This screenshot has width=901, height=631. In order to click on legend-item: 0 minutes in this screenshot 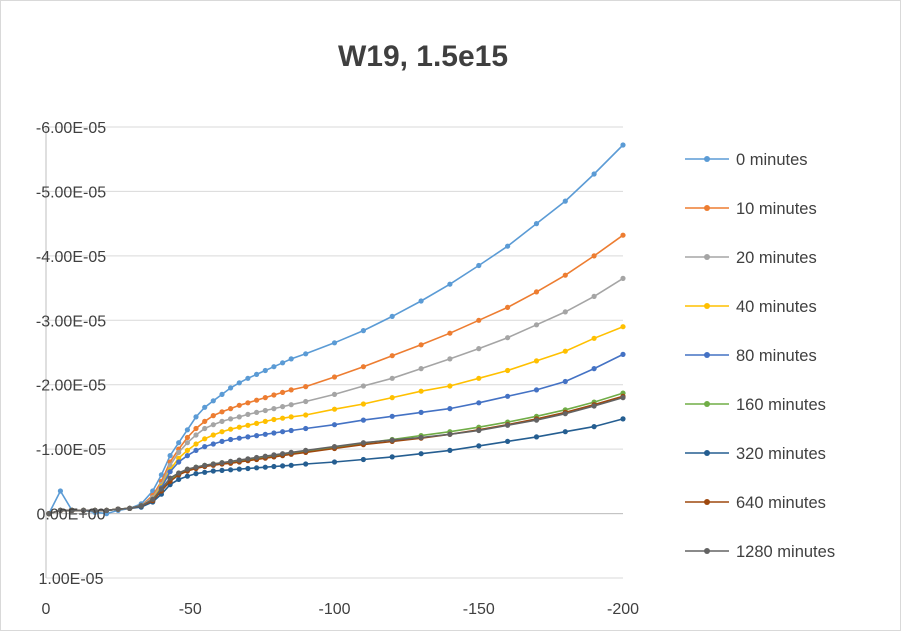, I will do `click(746, 160)`.